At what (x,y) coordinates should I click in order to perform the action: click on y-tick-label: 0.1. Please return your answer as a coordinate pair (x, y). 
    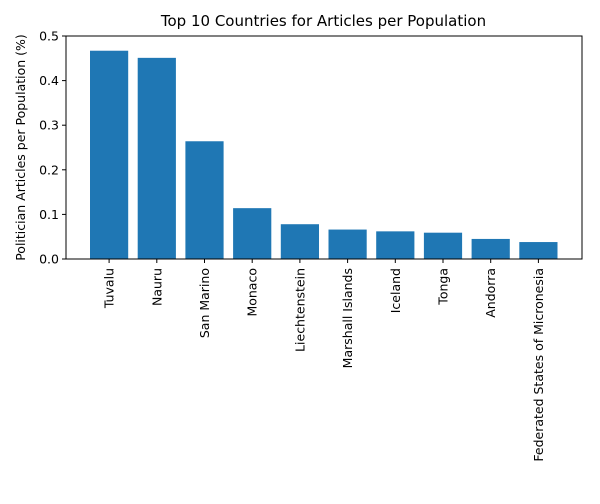
    Looking at the image, I should click on (49, 214).